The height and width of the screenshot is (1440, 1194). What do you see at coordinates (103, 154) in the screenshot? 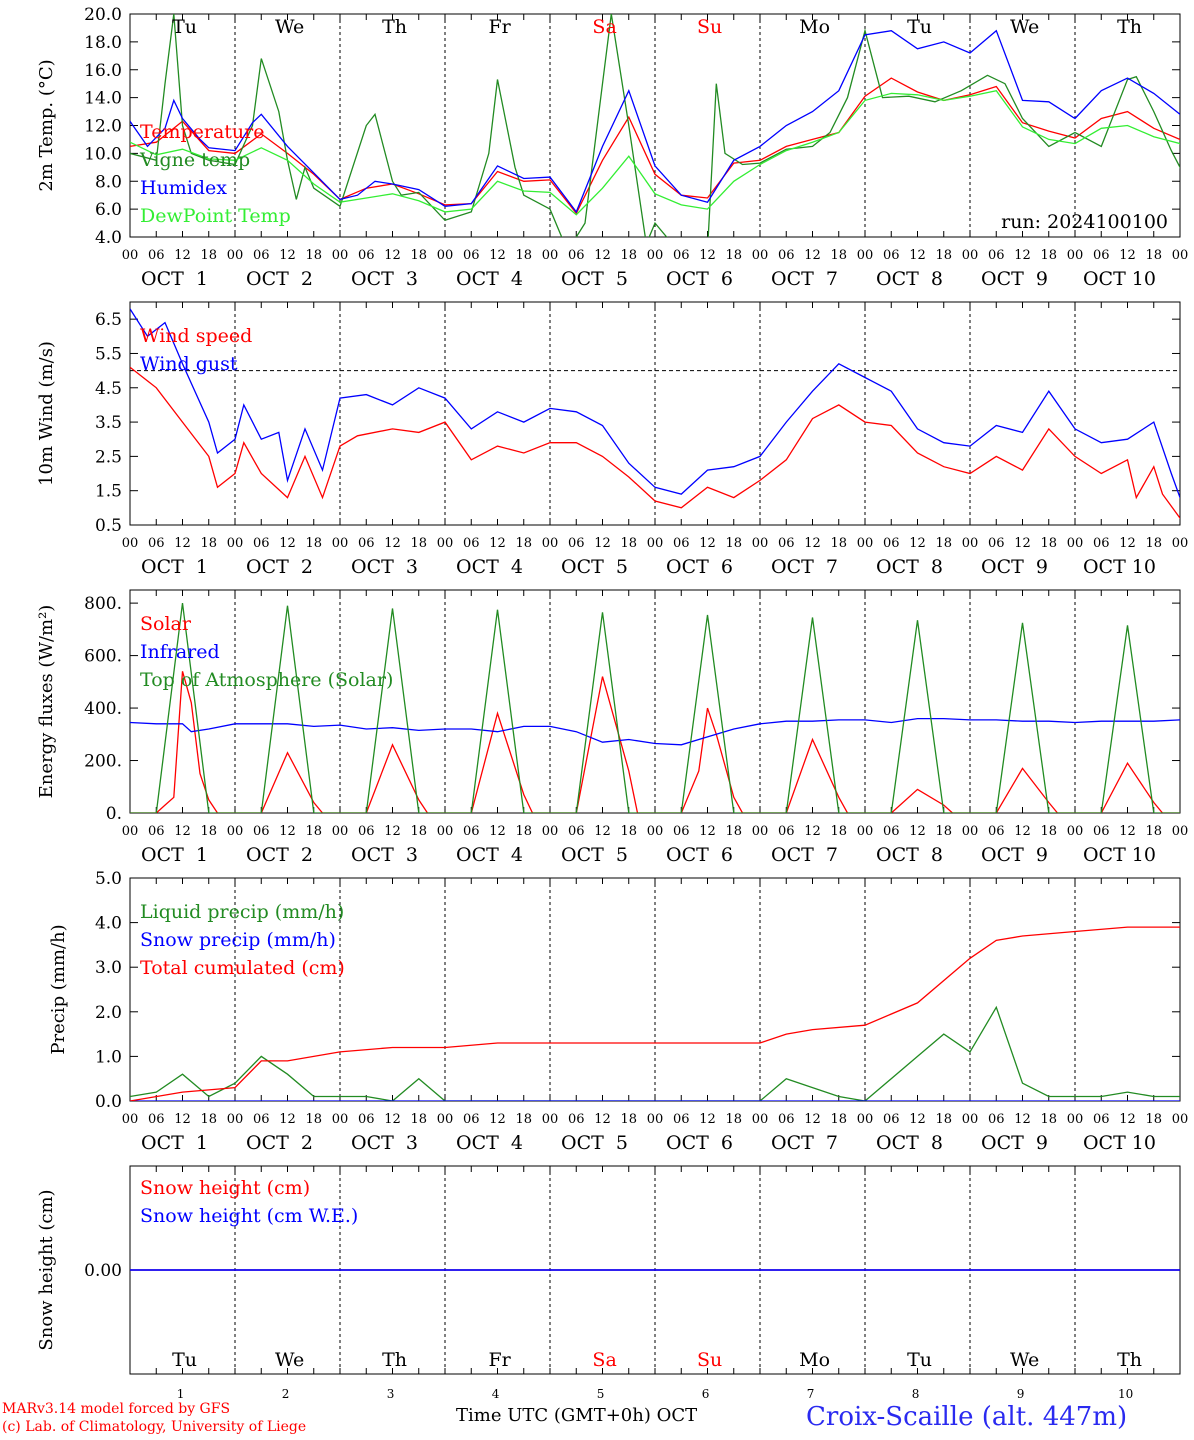
I see `y-tick-label: 10.0` at bounding box center [103, 154].